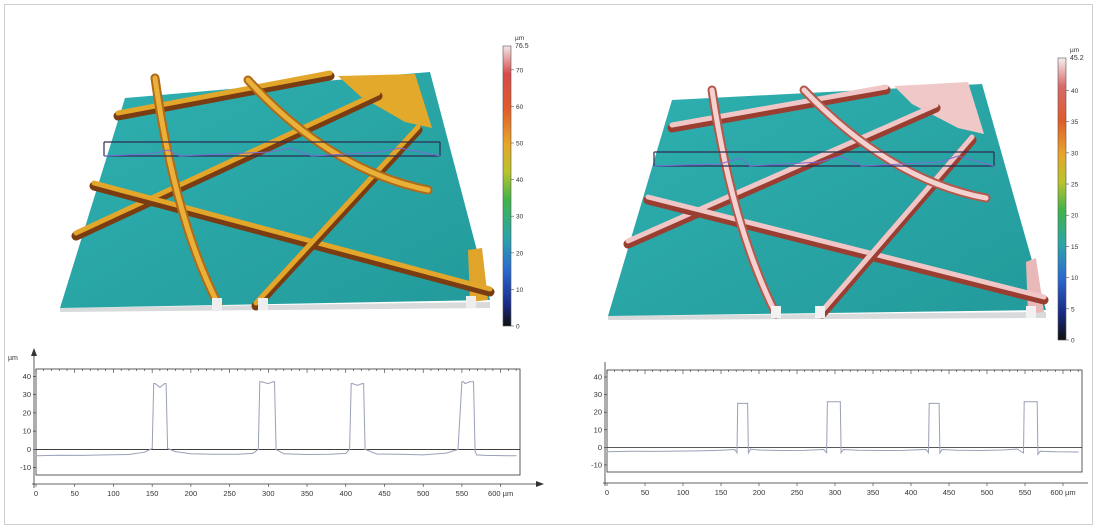 Image resolution: width=1099 pixels, height=531 pixels. Describe the element at coordinates (275, 307) in the screenshot. I see `substrate-front-edge-left` at that location.